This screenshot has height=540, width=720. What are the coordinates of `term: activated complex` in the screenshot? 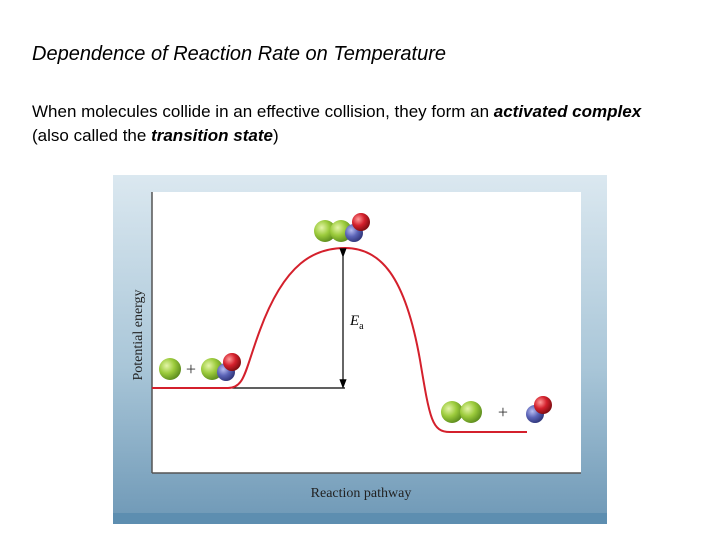 It's located at (567, 111).